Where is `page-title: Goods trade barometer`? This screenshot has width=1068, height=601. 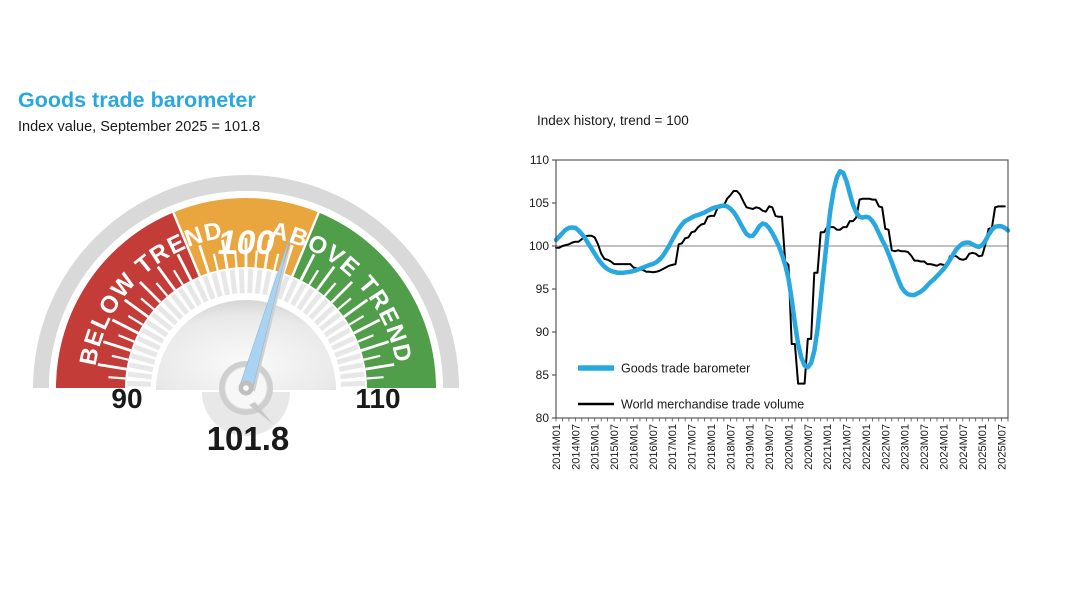
page-title: Goods trade barometer is located at coordinates (137, 100).